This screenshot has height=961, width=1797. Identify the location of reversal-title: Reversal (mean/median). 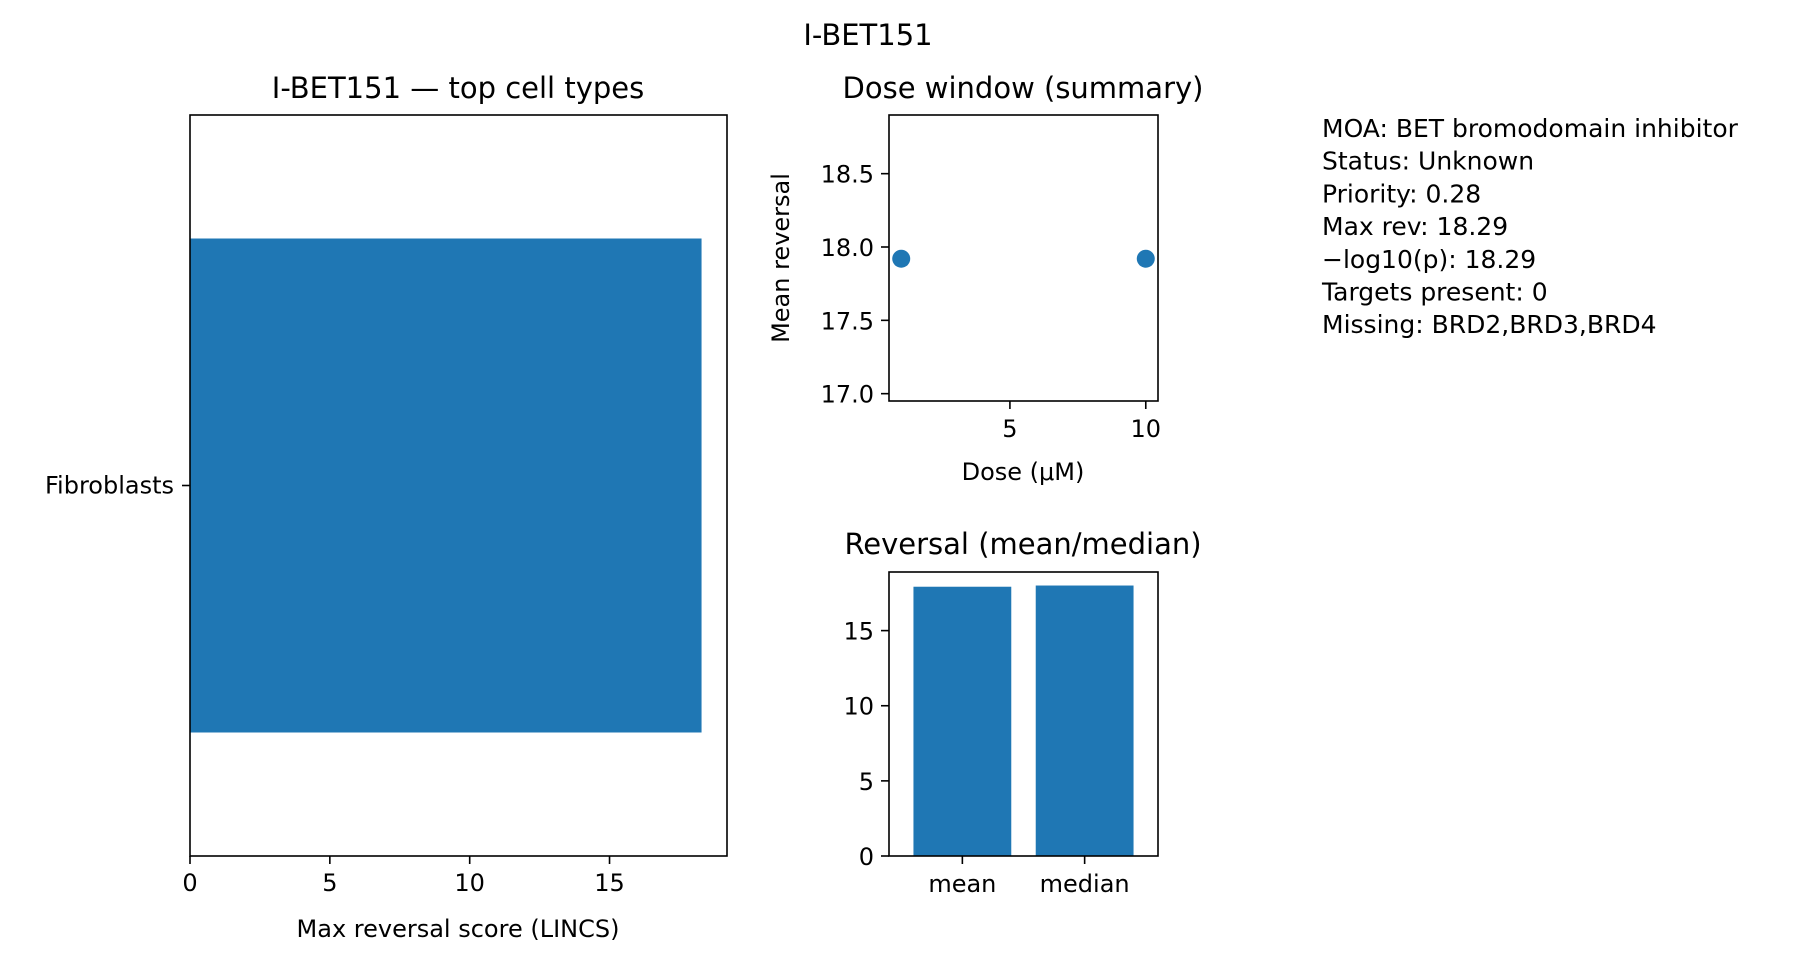
(1022, 544).